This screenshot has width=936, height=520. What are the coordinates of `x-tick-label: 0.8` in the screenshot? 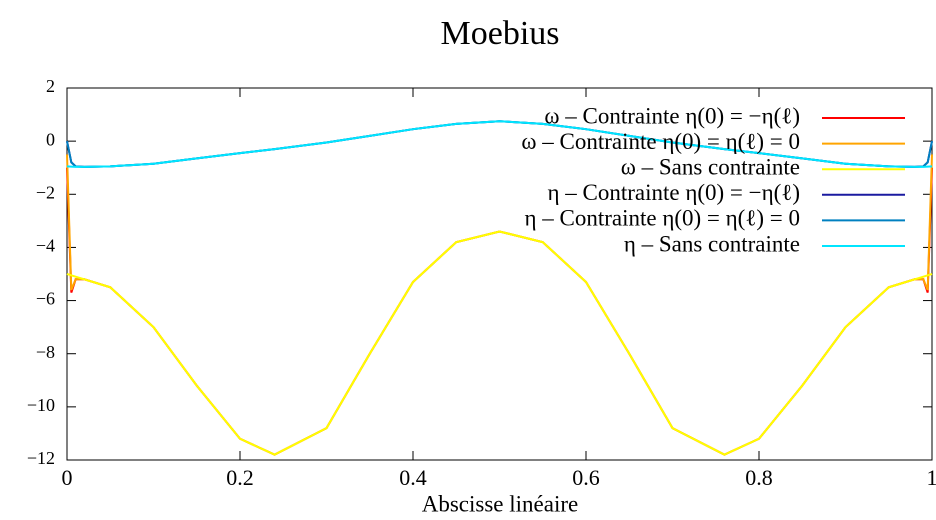 It's located at (759, 477).